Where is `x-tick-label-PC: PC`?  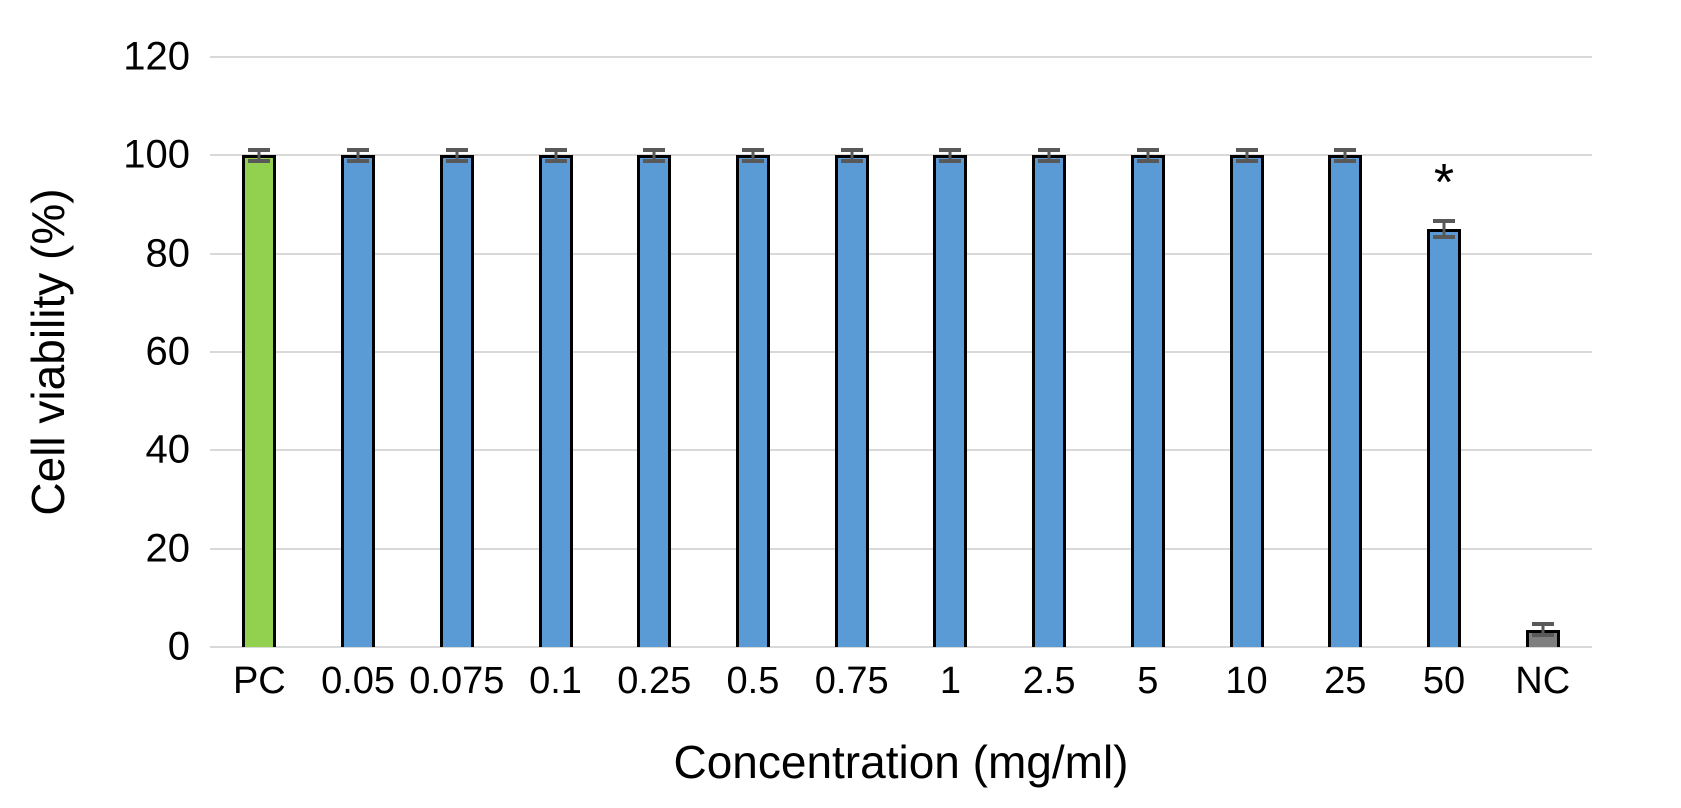 x-tick-label-PC: PC is located at coordinates (259, 681).